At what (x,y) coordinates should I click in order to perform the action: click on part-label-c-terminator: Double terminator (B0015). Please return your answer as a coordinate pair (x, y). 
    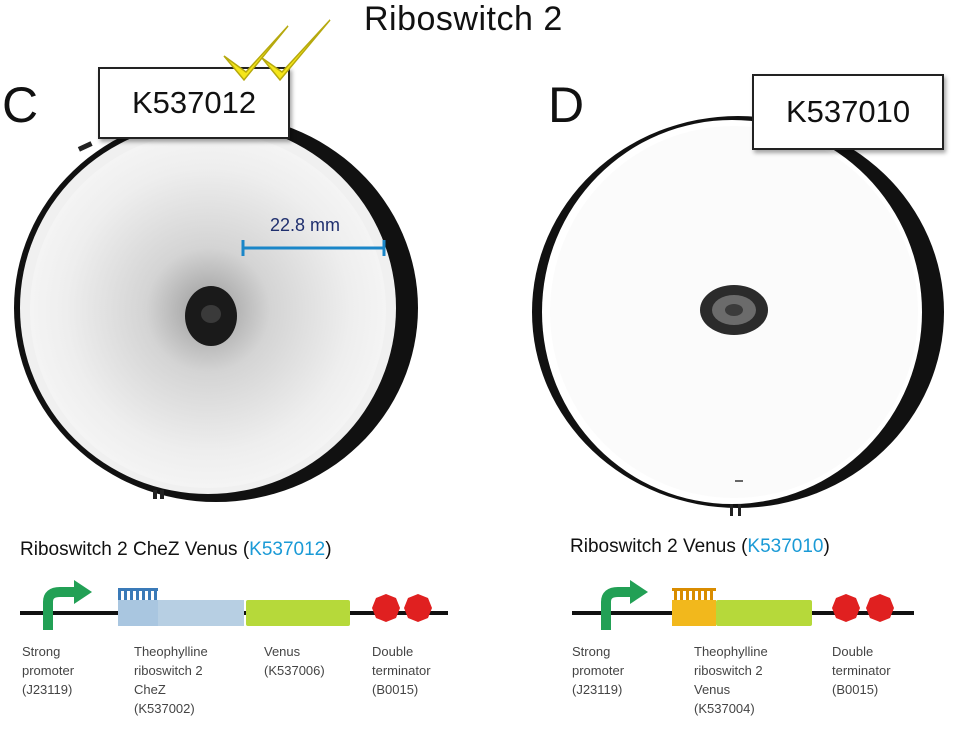
    Looking at the image, I should click on (401, 670).